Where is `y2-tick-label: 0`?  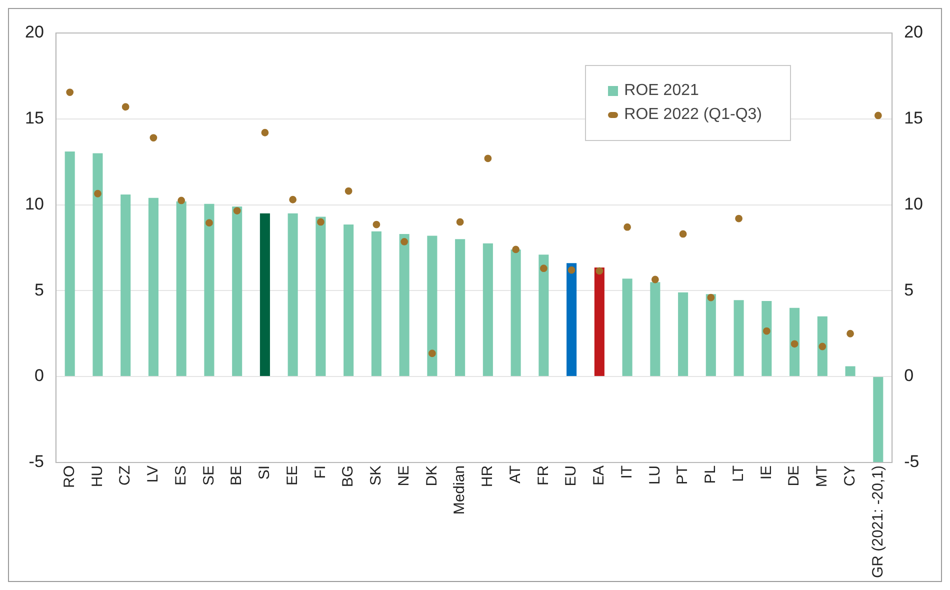 y2-tick-label: 0 is located at coordinates (909, 376).